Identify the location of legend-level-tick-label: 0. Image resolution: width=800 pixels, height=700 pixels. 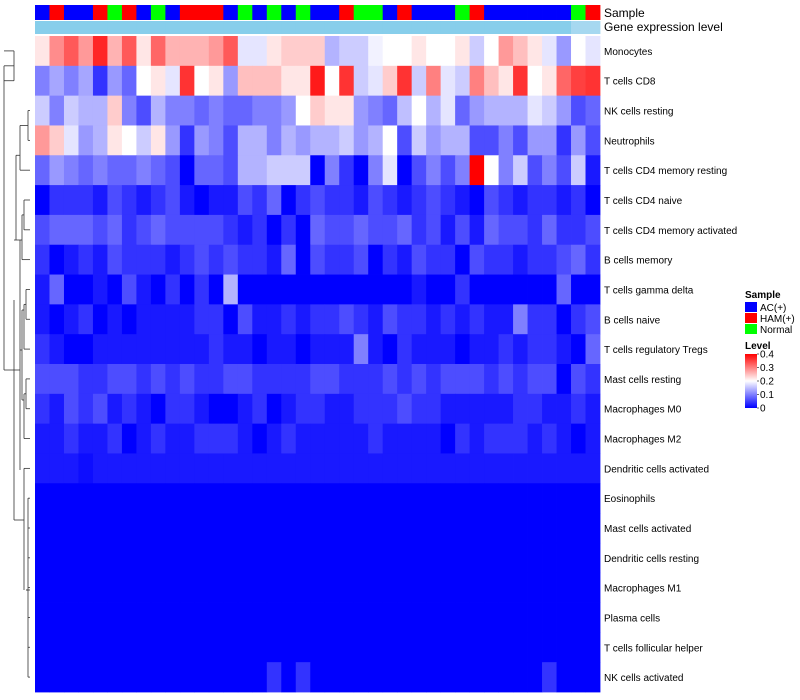
(763, 409).